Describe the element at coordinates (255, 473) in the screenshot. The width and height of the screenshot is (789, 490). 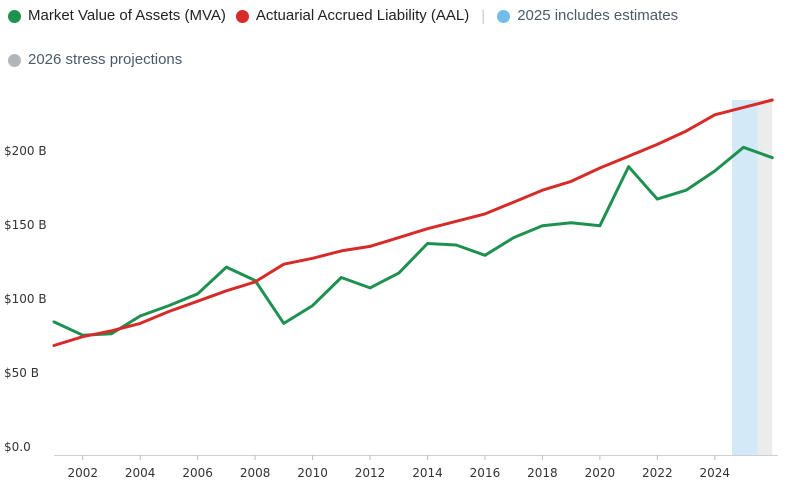
I see `x-tick-label: 2008` at that location.